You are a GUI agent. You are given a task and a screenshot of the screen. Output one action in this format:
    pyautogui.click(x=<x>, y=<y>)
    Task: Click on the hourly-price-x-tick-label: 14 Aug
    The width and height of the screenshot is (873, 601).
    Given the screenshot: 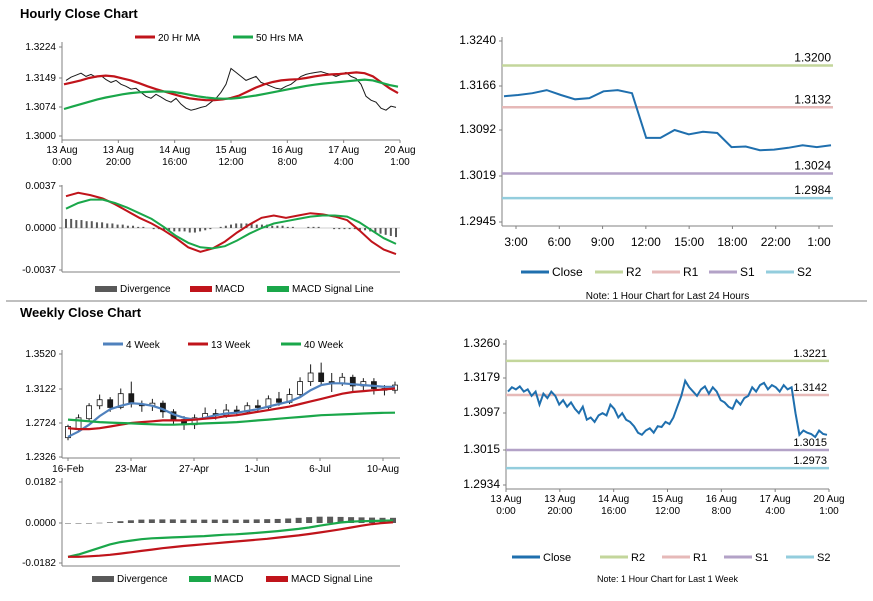 What is the action you would take?
    pyautogui.click(x=174, y=150)
    